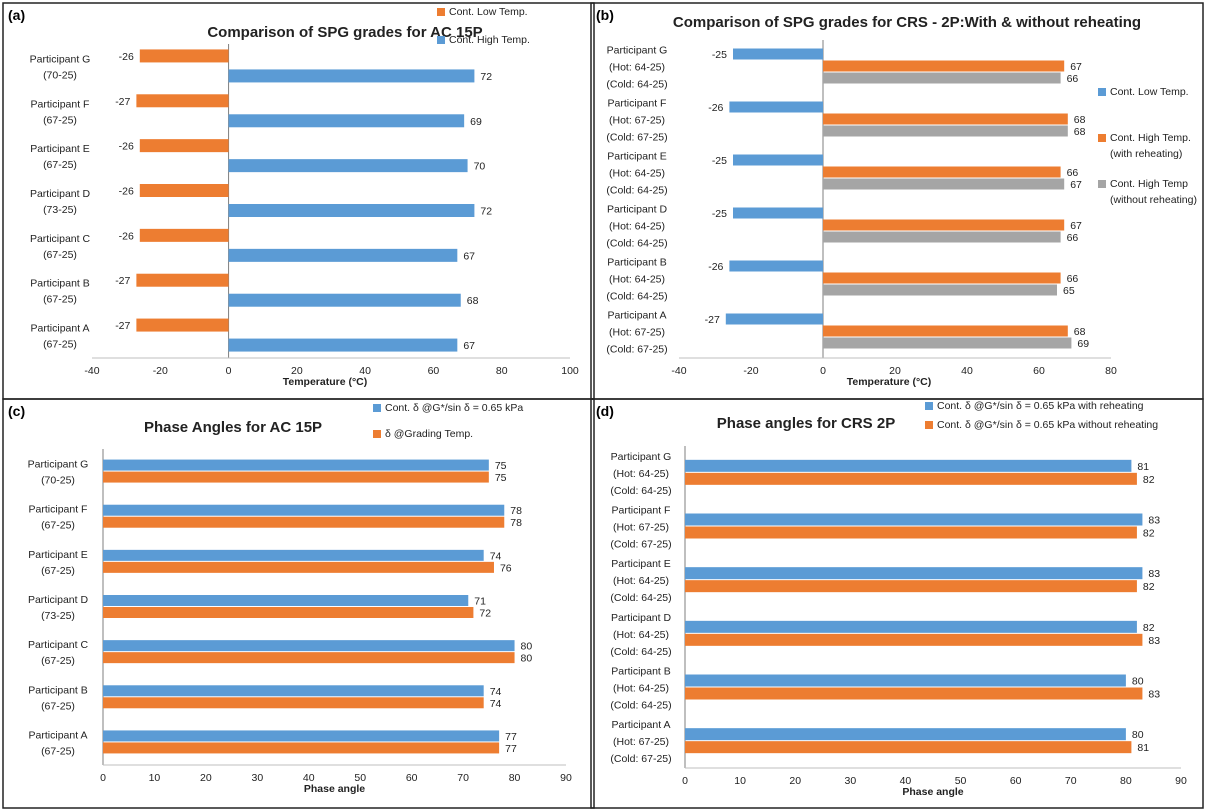 The width and height of the screenshot is (1206, 811). What do you see at coordinates (1143, 748) in the screenshot?
I see `data-label: 81` at bounding box center [1143, 748].